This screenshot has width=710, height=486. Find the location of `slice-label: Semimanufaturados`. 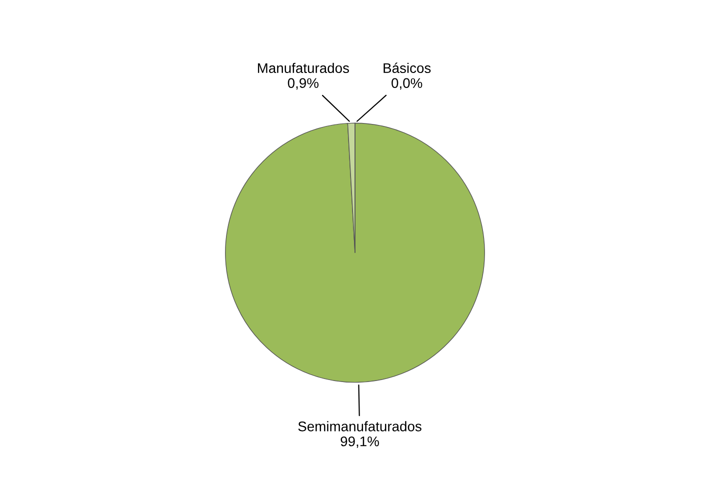

slice-label: Semimanufaturados is located at coordinates (360, 426).